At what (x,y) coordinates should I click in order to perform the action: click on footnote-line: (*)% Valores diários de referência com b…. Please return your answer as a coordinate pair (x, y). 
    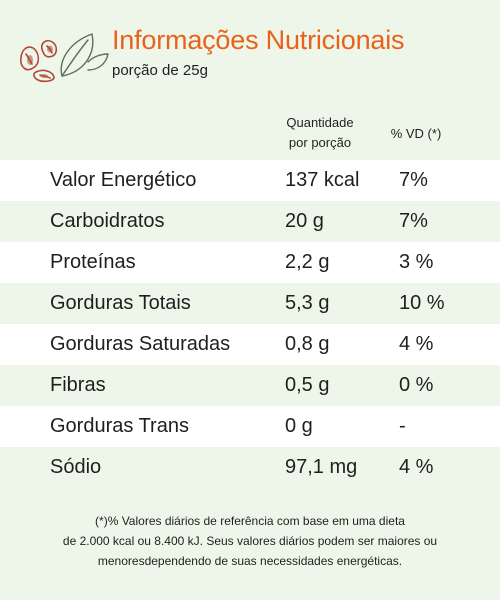
    Looking at the image, I should click on (250, 521).